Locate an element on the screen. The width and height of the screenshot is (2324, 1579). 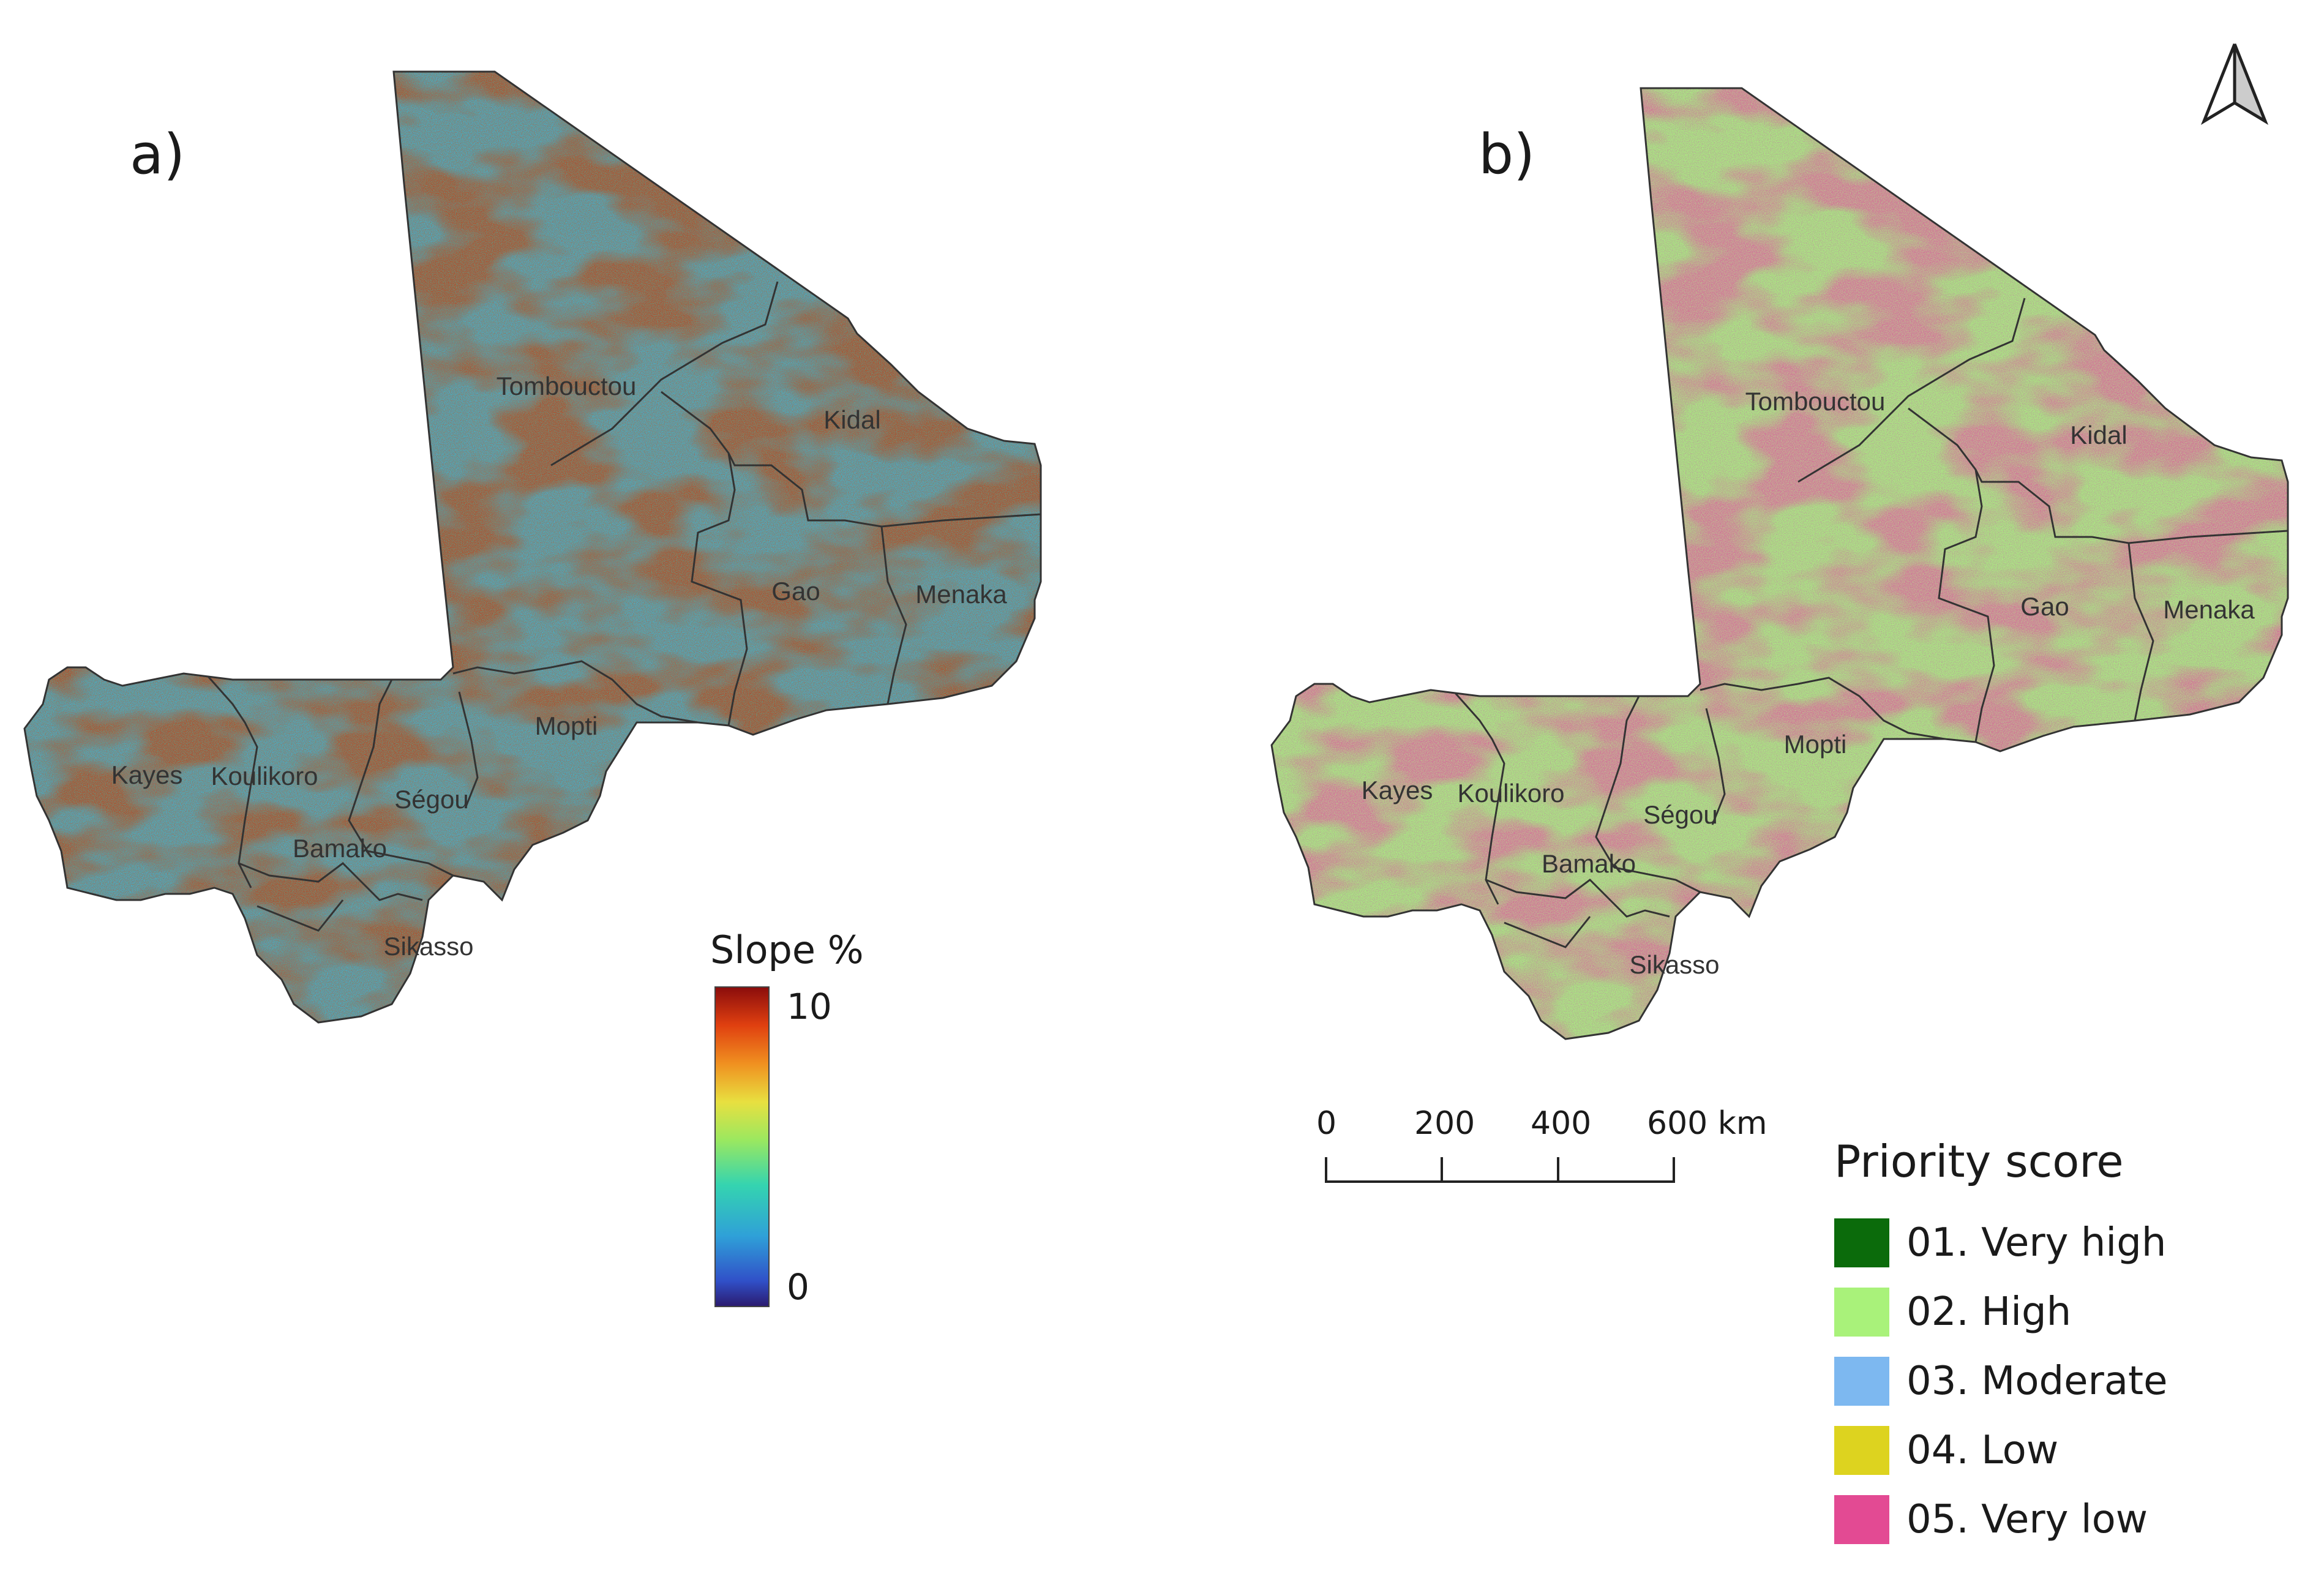
region-b-label-tombouctou: Tombouctou is located at coordinates (1815, 402).